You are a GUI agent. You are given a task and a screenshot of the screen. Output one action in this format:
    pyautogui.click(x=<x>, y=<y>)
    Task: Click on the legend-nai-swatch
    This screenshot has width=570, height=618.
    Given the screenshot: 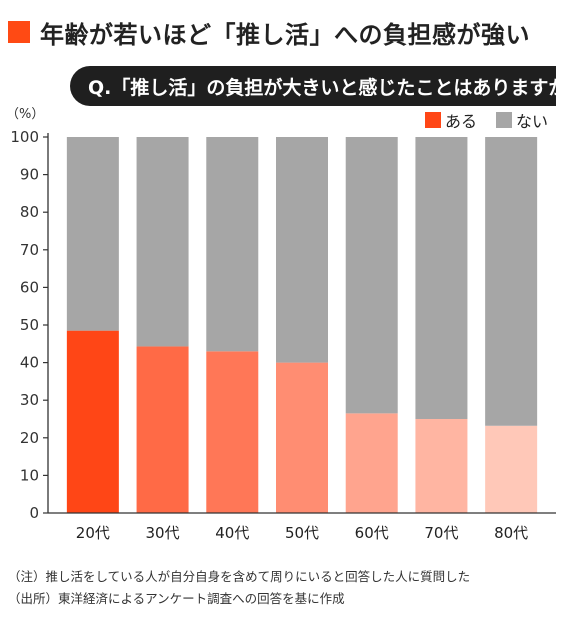 What is the action you would take?
    pyautogui.click(x=504, y=120)
    